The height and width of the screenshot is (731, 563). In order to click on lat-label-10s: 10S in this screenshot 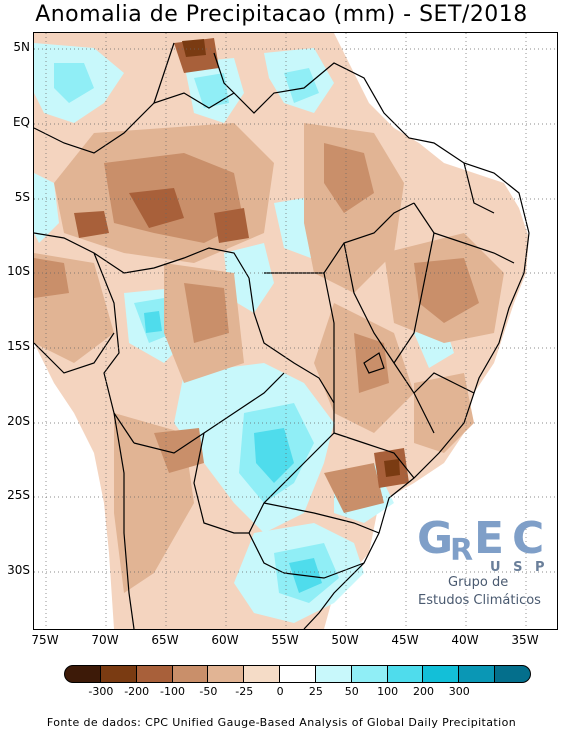, I will do `click(18, 271)`.